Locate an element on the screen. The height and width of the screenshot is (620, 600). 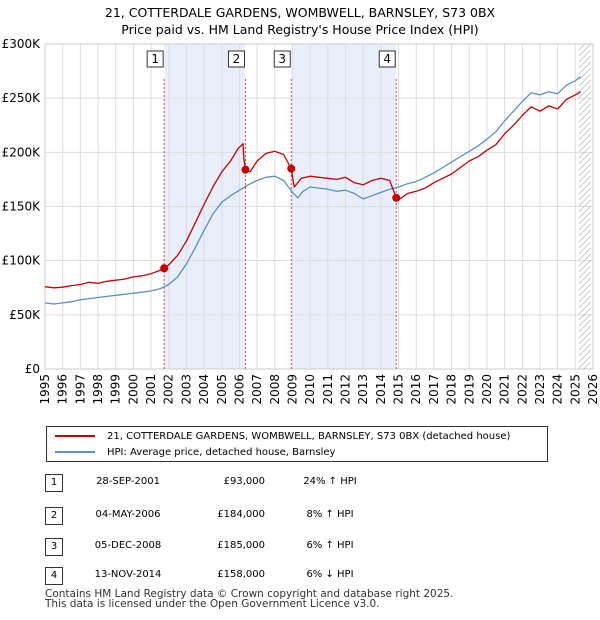
row-date: 28-SEP-2001 is located at coordinates (128, 481).